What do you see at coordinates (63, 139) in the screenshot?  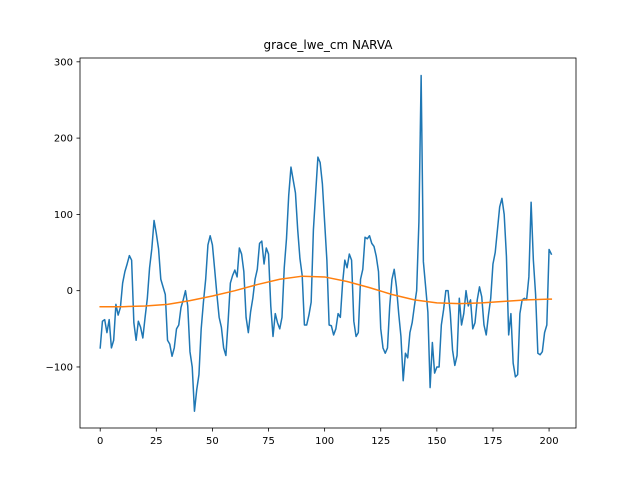 I see `y-tick-label: 200` at bounding box center [63, 139].